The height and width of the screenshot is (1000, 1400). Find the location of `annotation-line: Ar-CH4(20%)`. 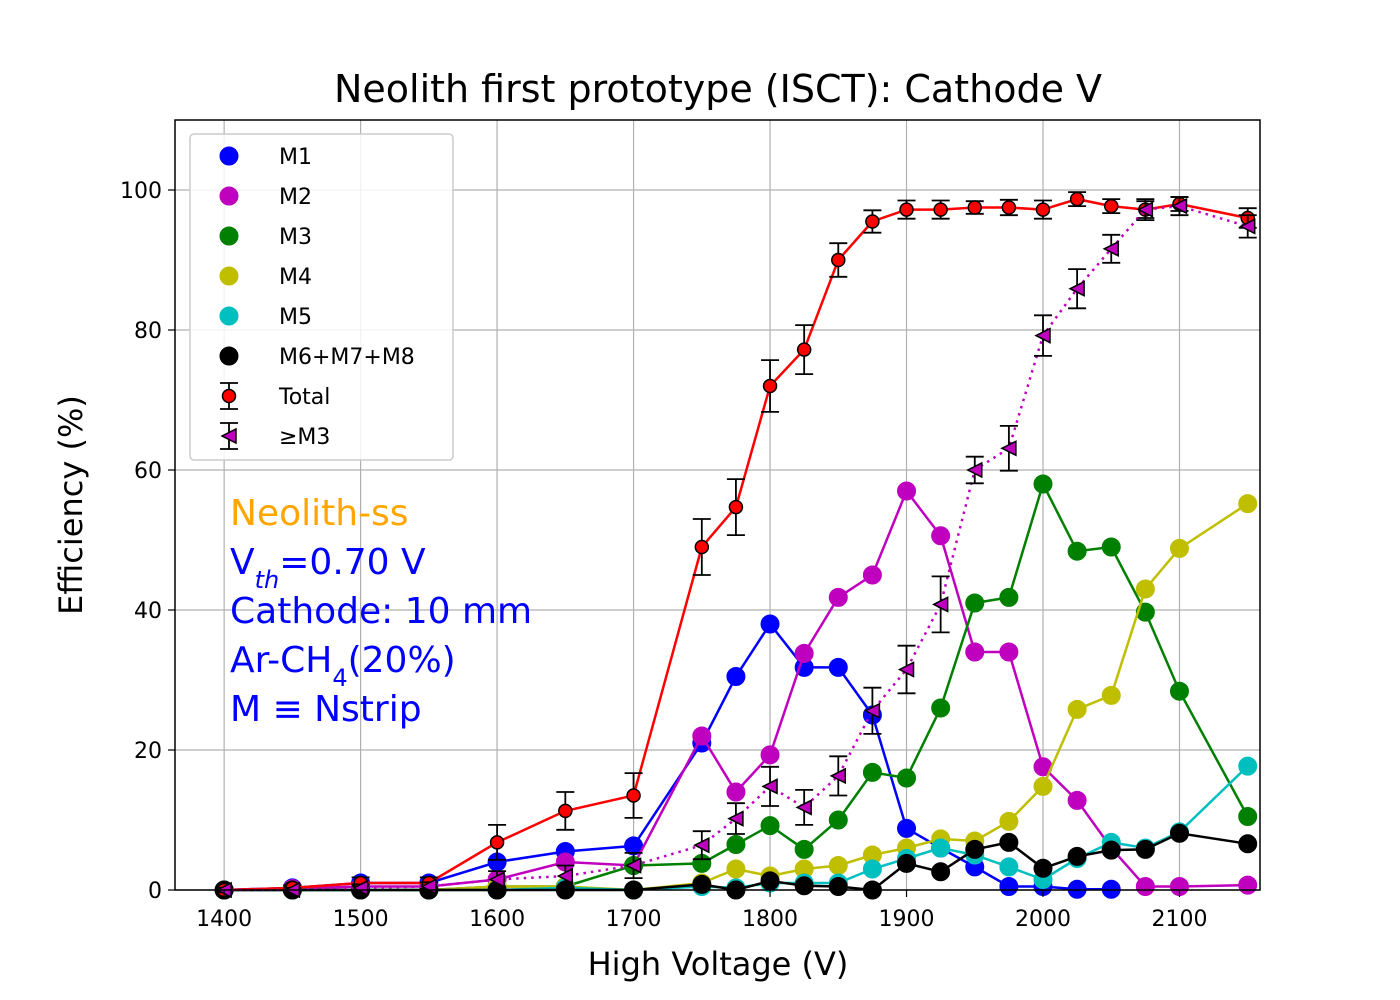

annotation-line: Ar-CH4(20%) is located at coordinates (343, 666).